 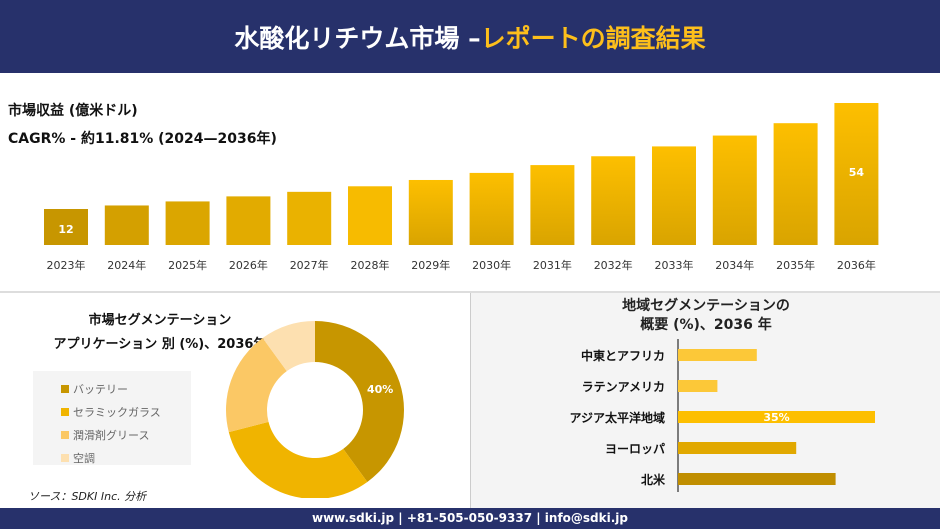 What do you see at coordinates (66, 265) in the screenshot?
I see `year-tick-label: 2023年` at bounding box center [66, 265].